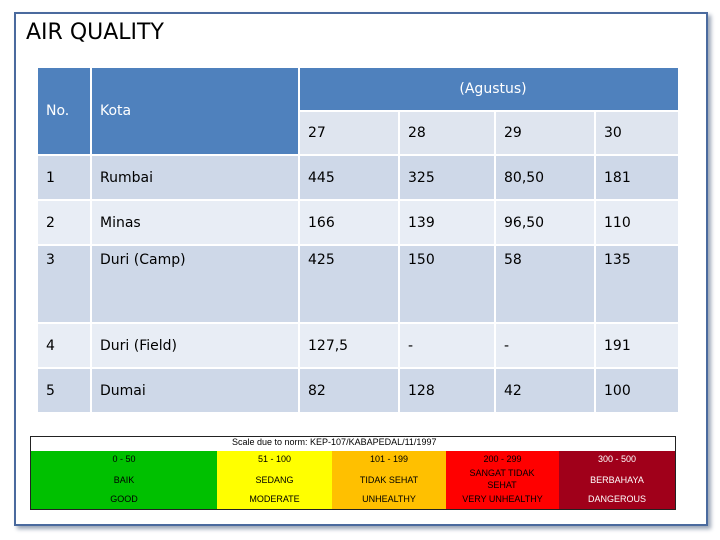 The image size is (720, 540). I want to click on header-kota: Kota, so click(195, 111).